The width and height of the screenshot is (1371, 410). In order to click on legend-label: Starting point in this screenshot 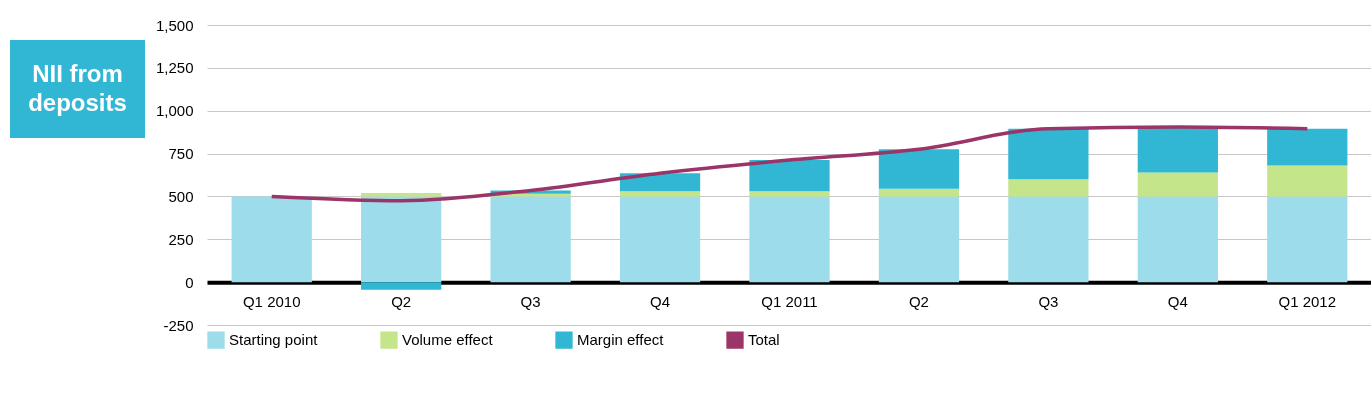, I will do `click(274, 340)`.